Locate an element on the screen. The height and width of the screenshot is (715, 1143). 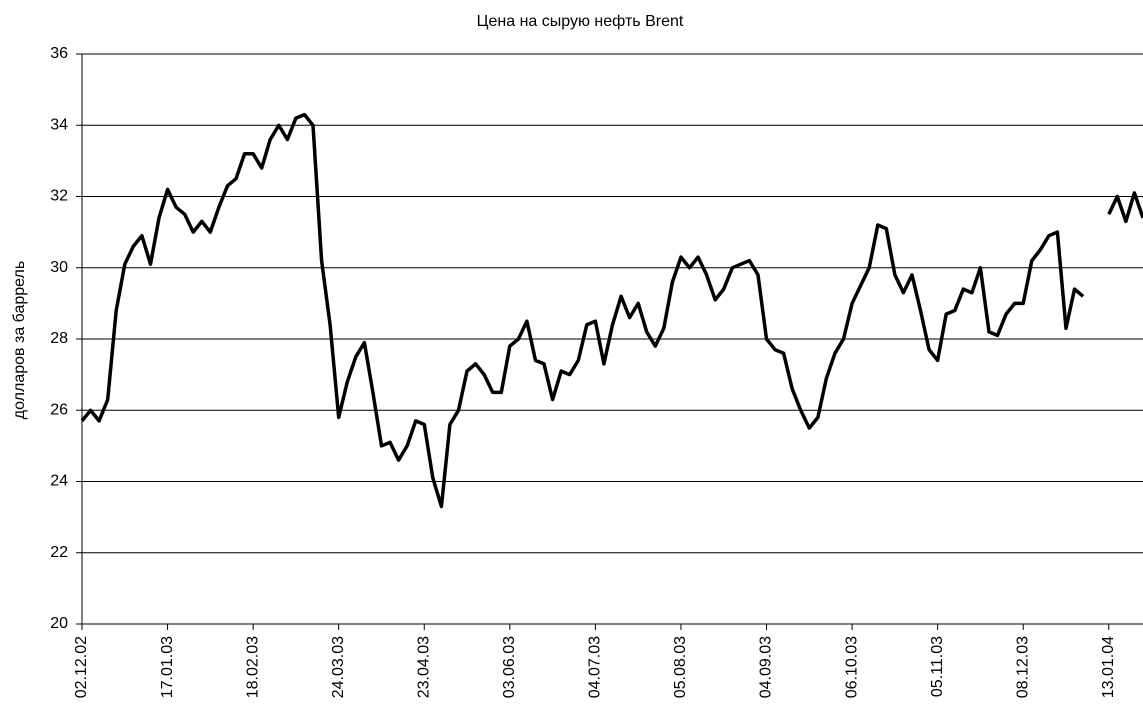
chart-title: Цена на сырую нефть Brent is located at coordinates (580, 21).